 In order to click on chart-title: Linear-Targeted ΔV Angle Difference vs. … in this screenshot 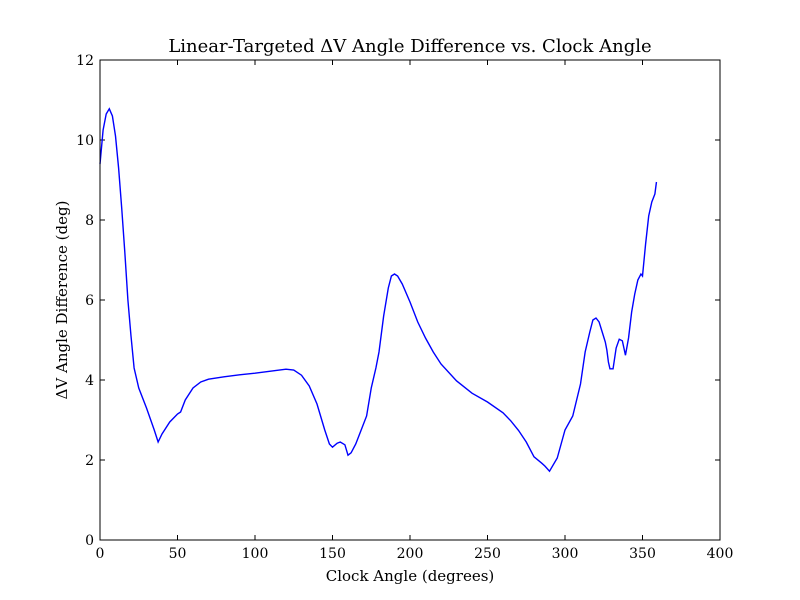, I will do `click(409, 46)`.